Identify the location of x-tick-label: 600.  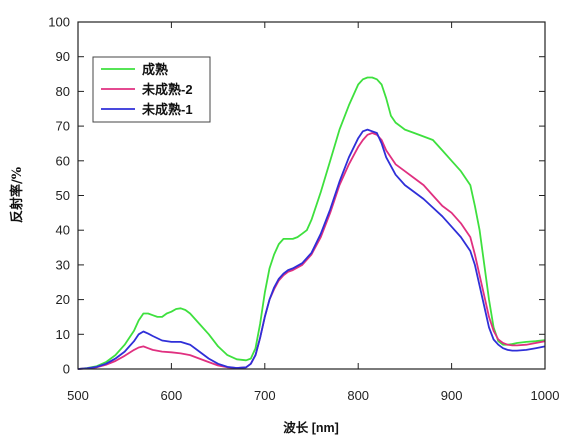
(172, 395).